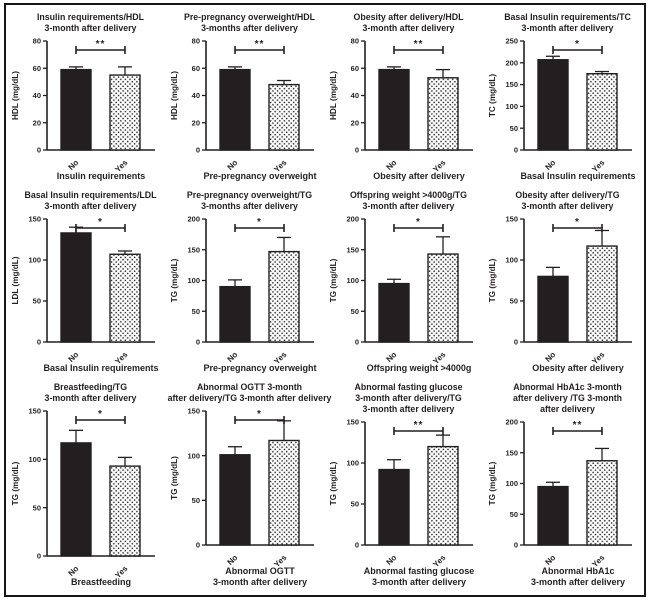 This screenshot has width=650, height=600. Describe the element at coordinates (511, 41) in the screenshot. I see `svg-text: 250` at that location.